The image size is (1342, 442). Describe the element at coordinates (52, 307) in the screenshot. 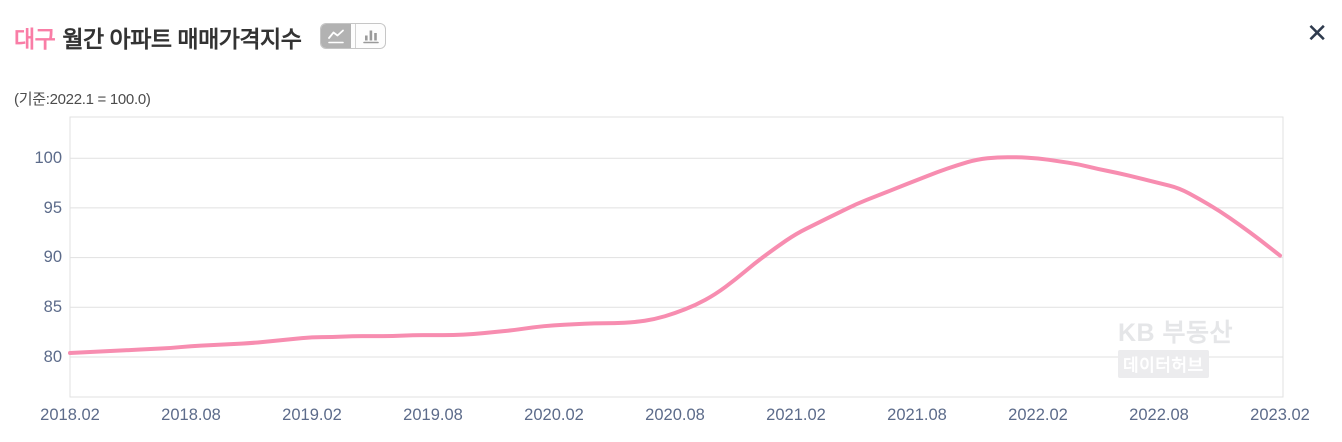

I see `y-tick-label: 85` at that location.